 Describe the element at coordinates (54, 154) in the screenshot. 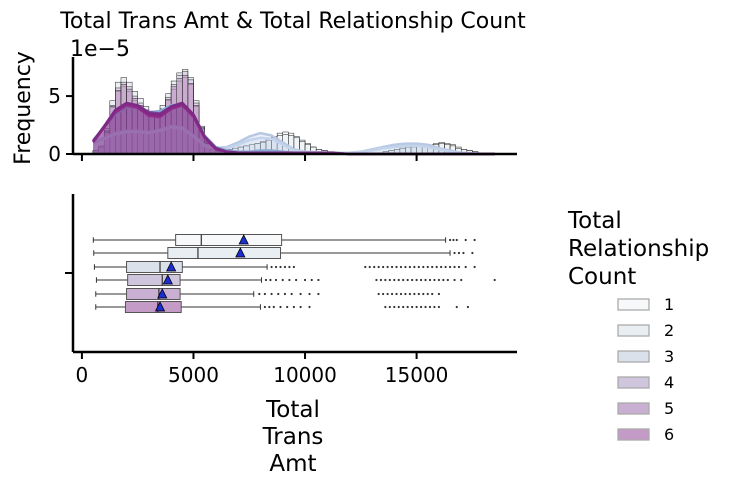

I see `top-y-tick-label: 0` at that location.